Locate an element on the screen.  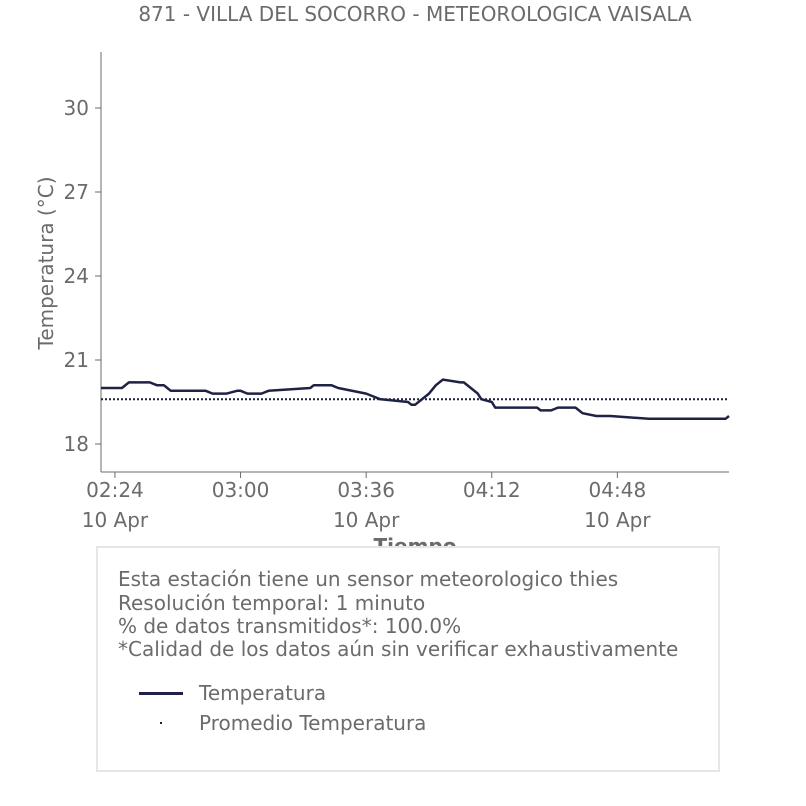
info-resolution: Resolución temporal: 1 minuto is located at coordinates (272, 603).